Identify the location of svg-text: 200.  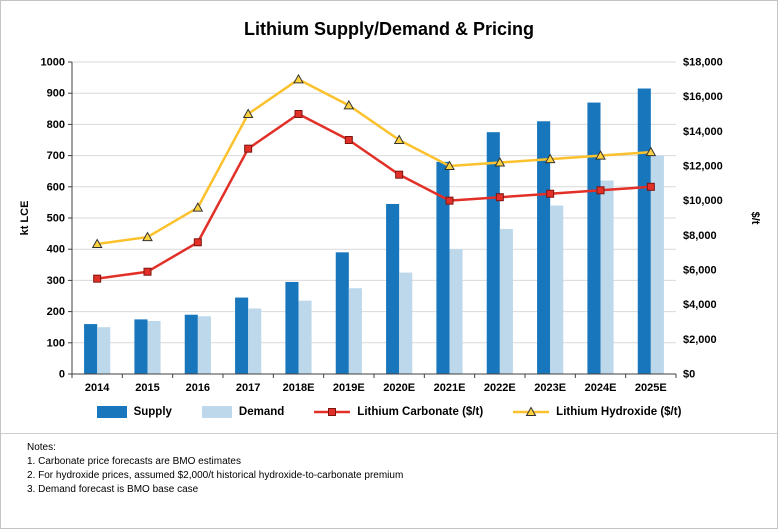
(56, 312).